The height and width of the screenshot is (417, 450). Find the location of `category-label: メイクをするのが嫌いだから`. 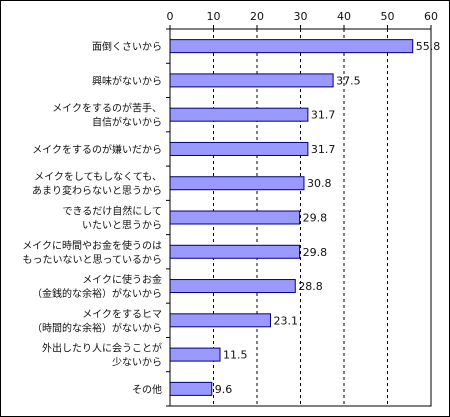

category-label: メイクをするのが嫌いだから is located at coordinates (97, 149).